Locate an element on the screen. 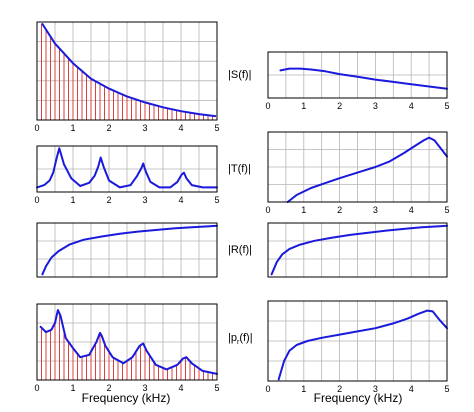 This screenshot has width=474, height=412. panel-left-4: 0 1 2 3 4 5 is located at coordinates (127, 348).